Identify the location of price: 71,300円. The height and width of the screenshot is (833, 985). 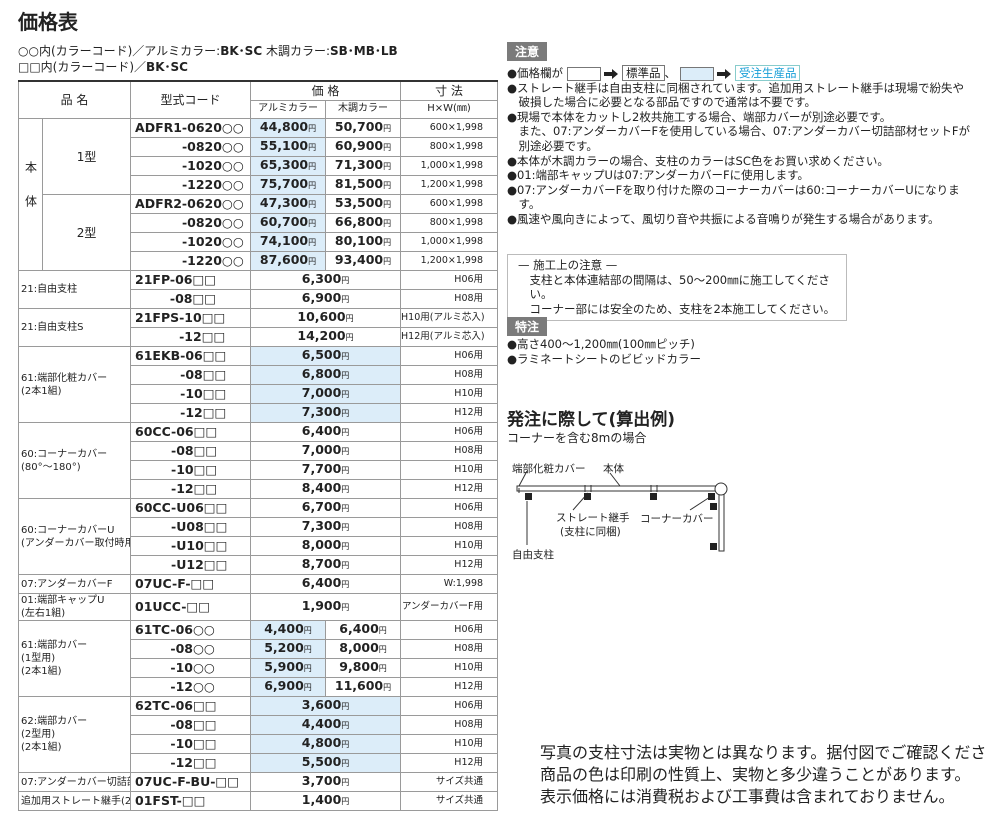
(363, 165).